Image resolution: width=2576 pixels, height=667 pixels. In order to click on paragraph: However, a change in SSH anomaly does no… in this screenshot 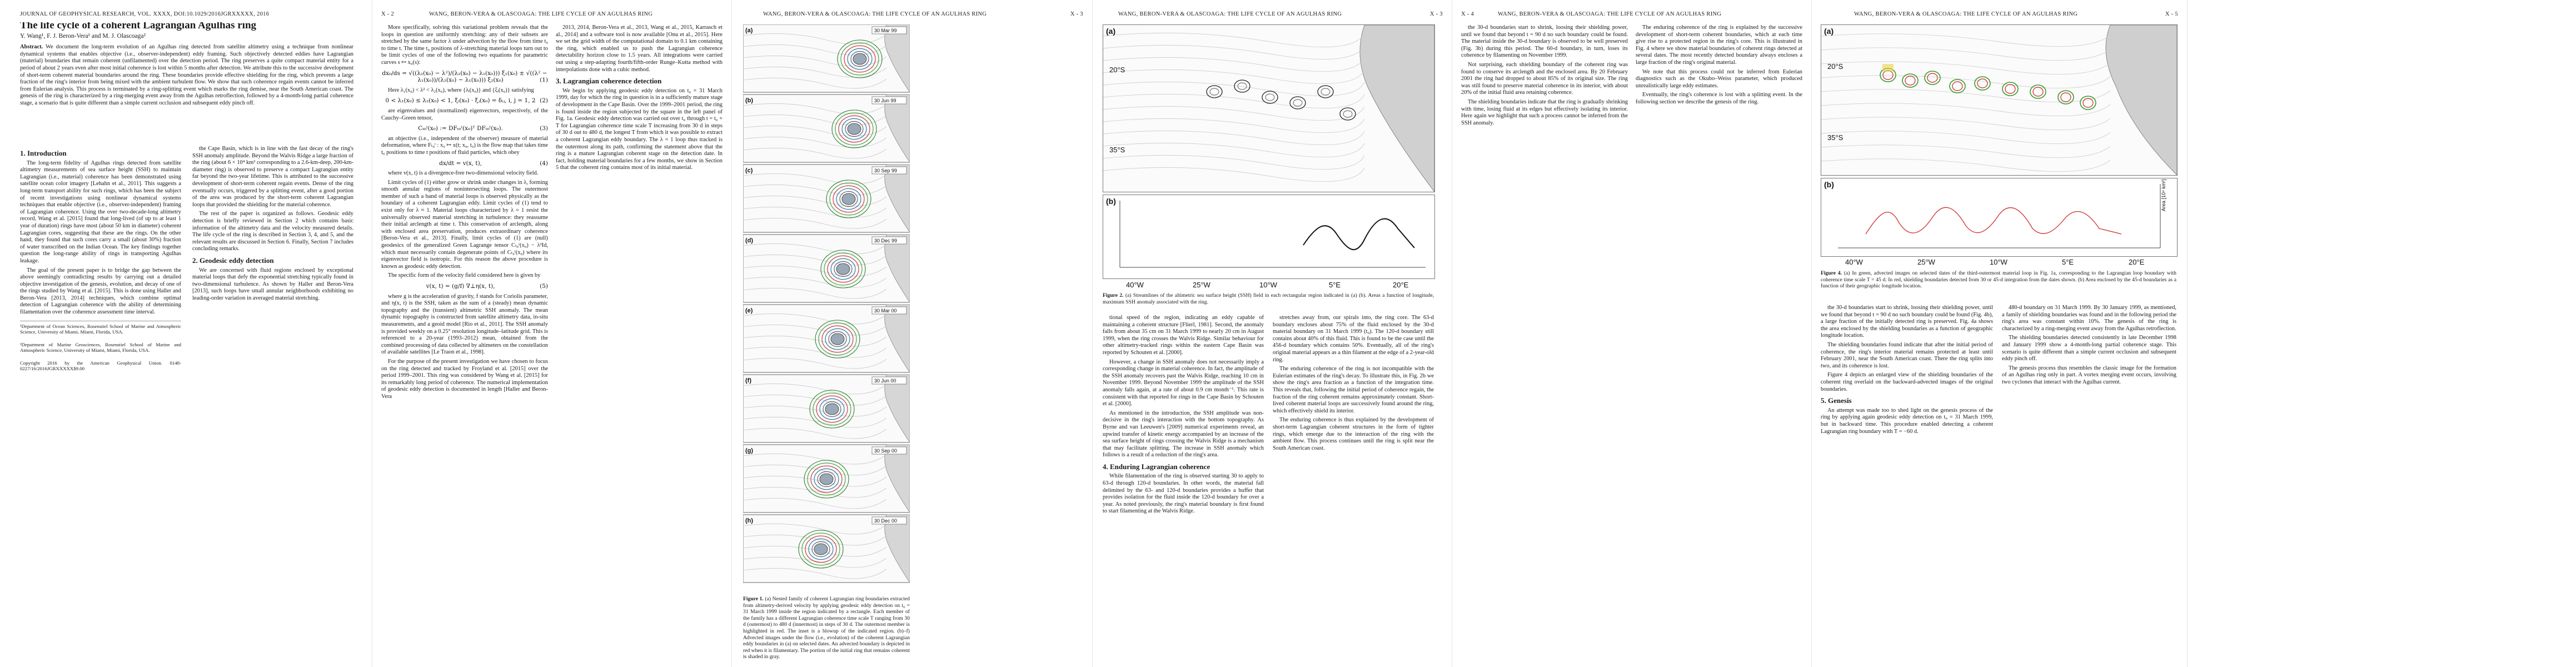, I will do `click(1183, 383)`.